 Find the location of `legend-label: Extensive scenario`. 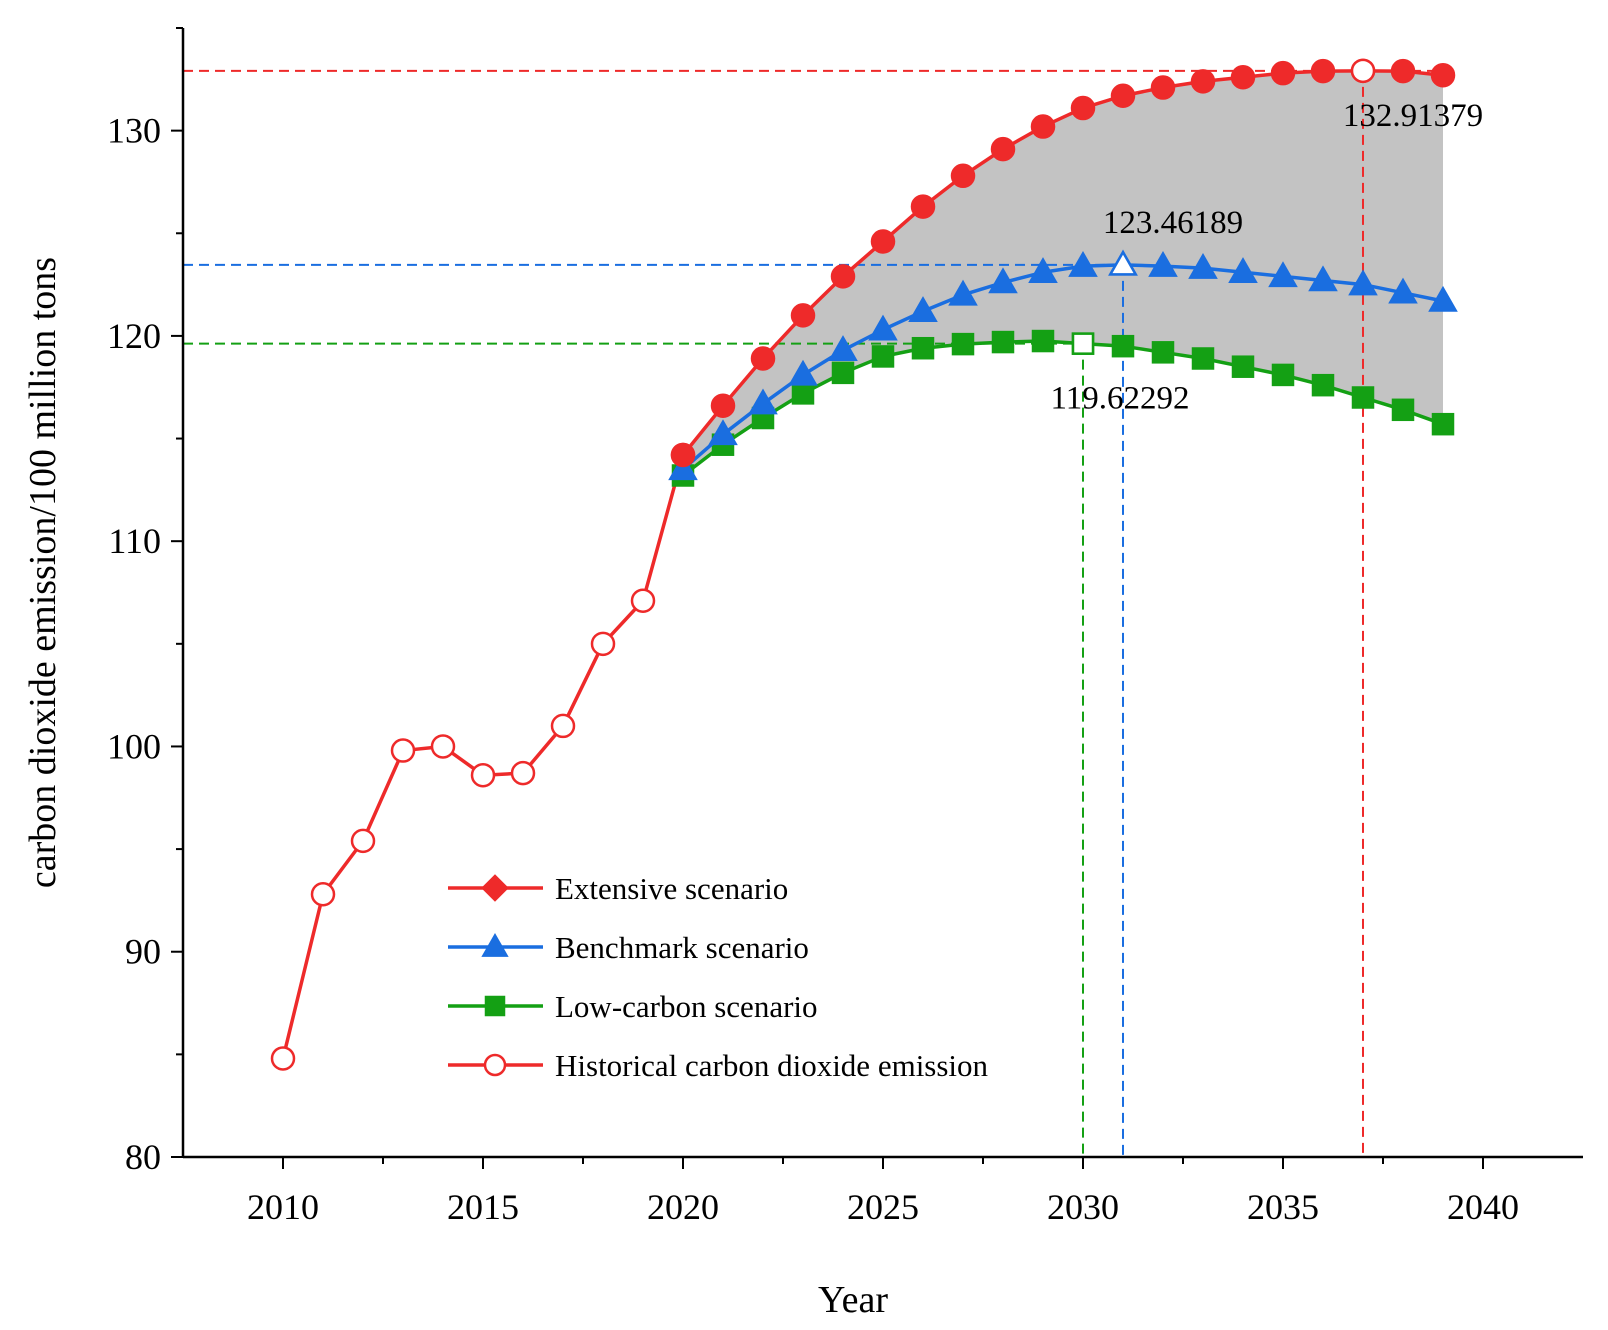

legend-label: Extensive scenario is located at coordinates (671, 888).